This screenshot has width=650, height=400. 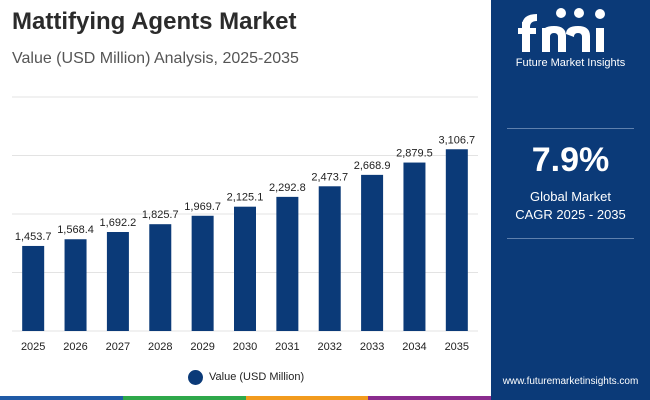 What do you see at coordinates (329, 177) in the screenshot?
I see `value-label-2032: 2,473.7` at bounding box center [329, 177].